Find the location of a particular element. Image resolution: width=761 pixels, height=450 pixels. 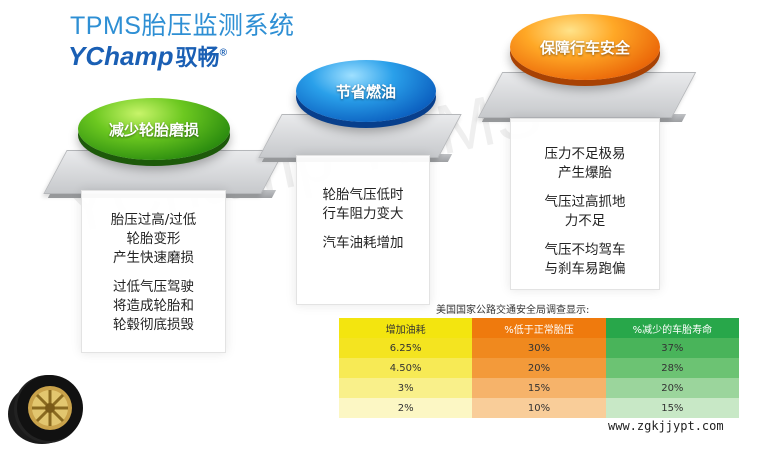

column-header-tire-life: %减少的车胎寿命 is located at coordinates (672, 328).